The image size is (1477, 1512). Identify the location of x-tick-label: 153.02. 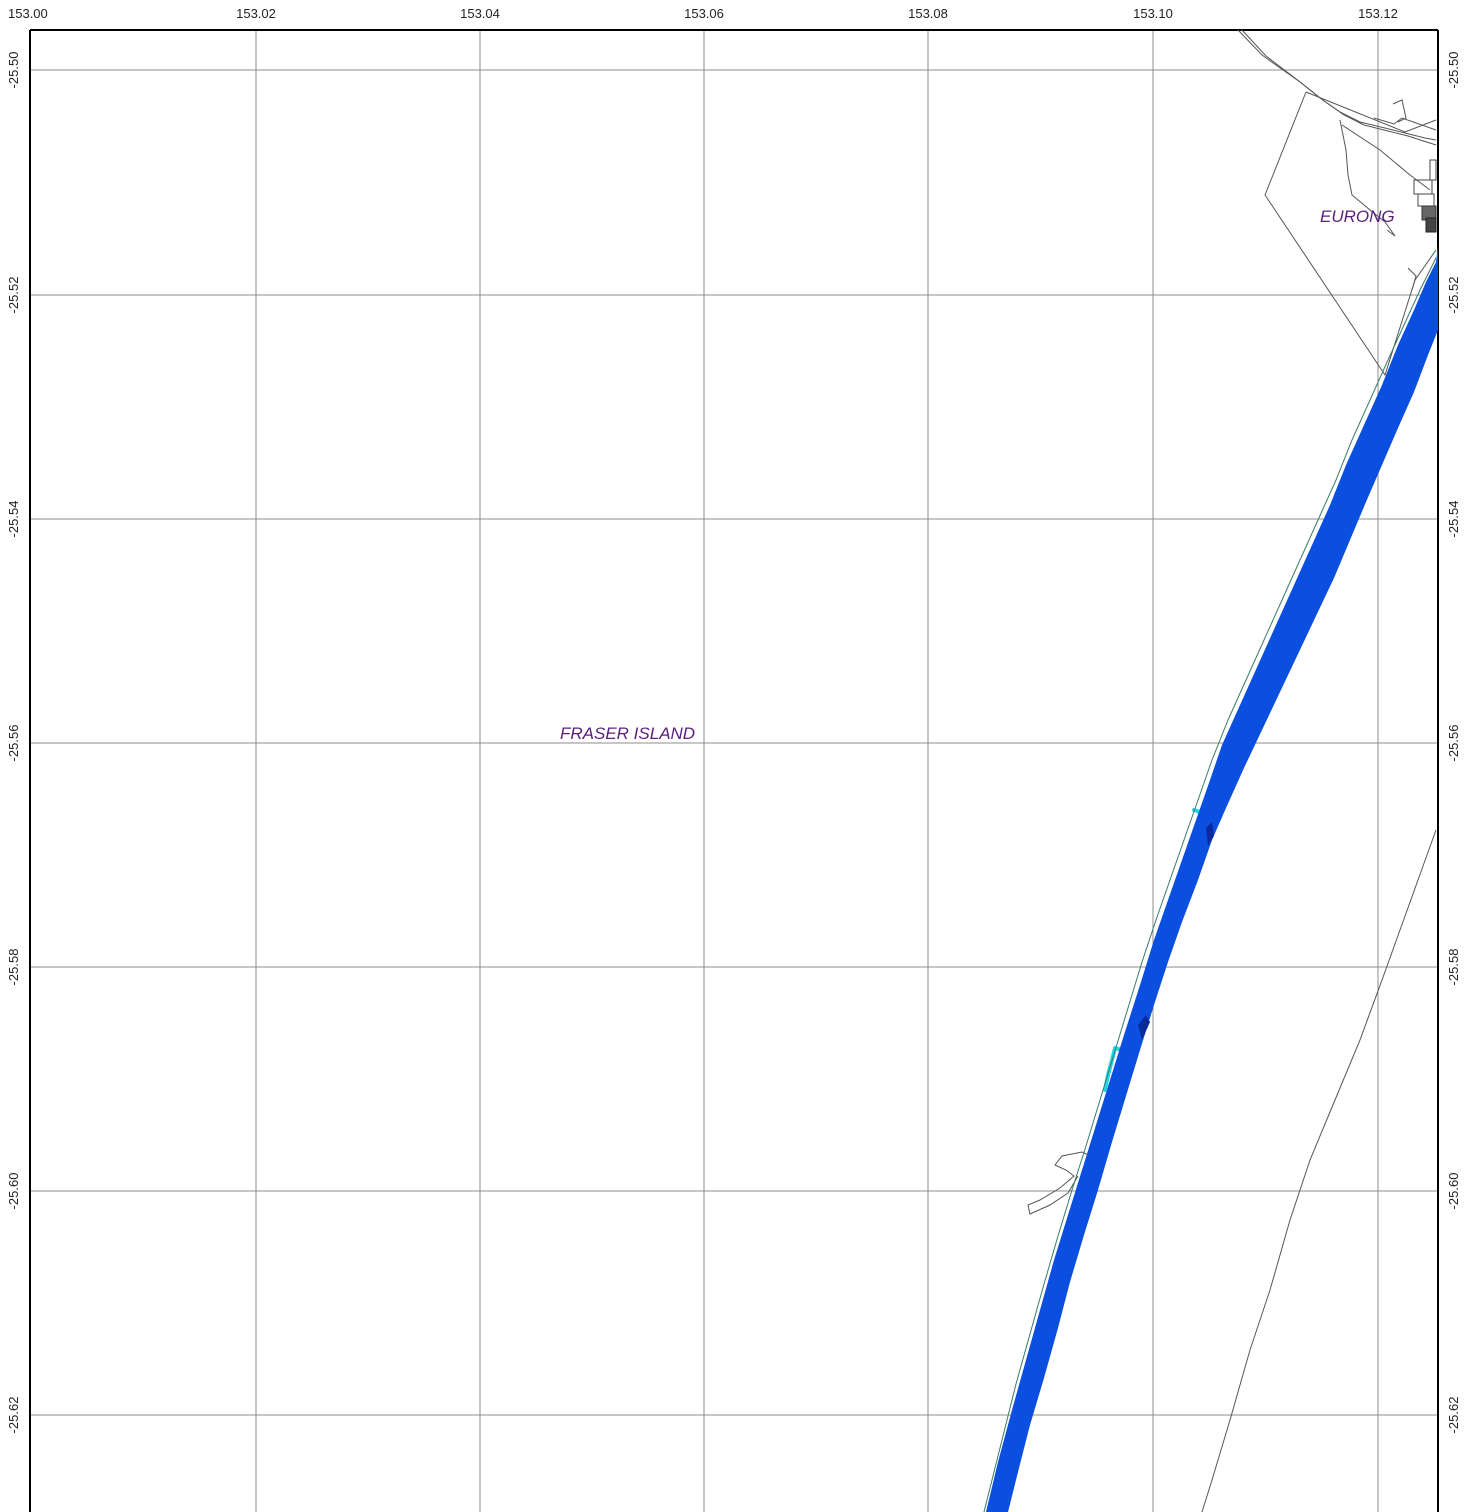
(256, 13).